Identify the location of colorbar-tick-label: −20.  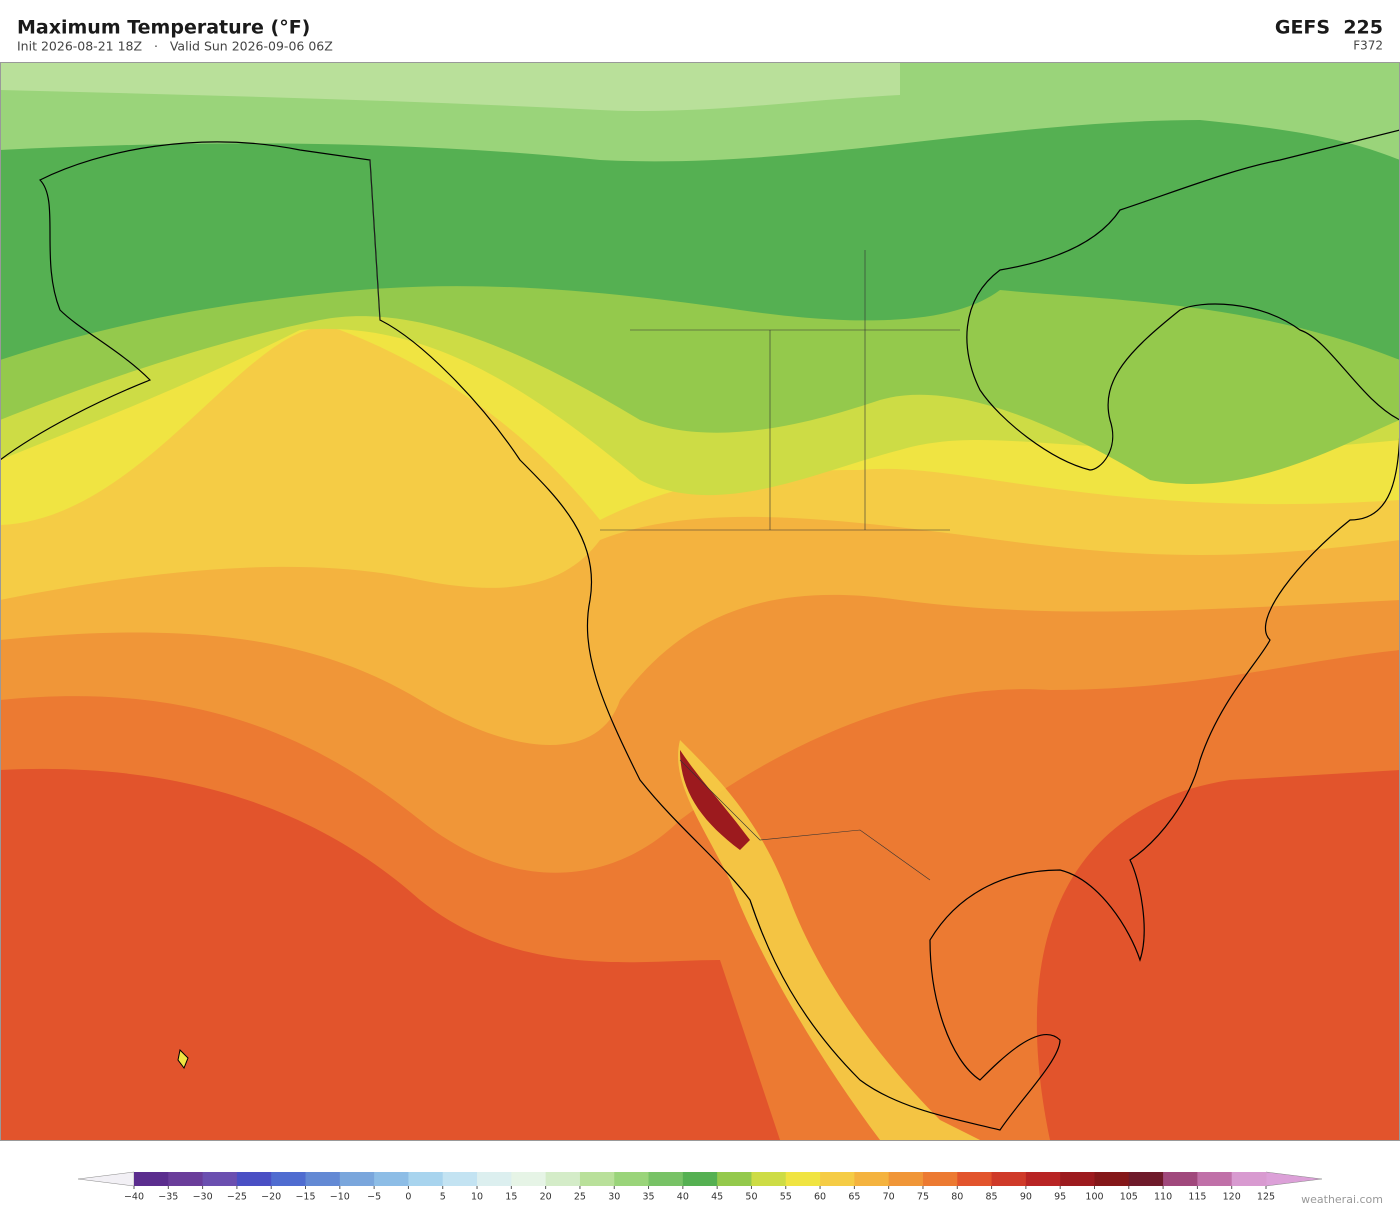
(271, 1197).